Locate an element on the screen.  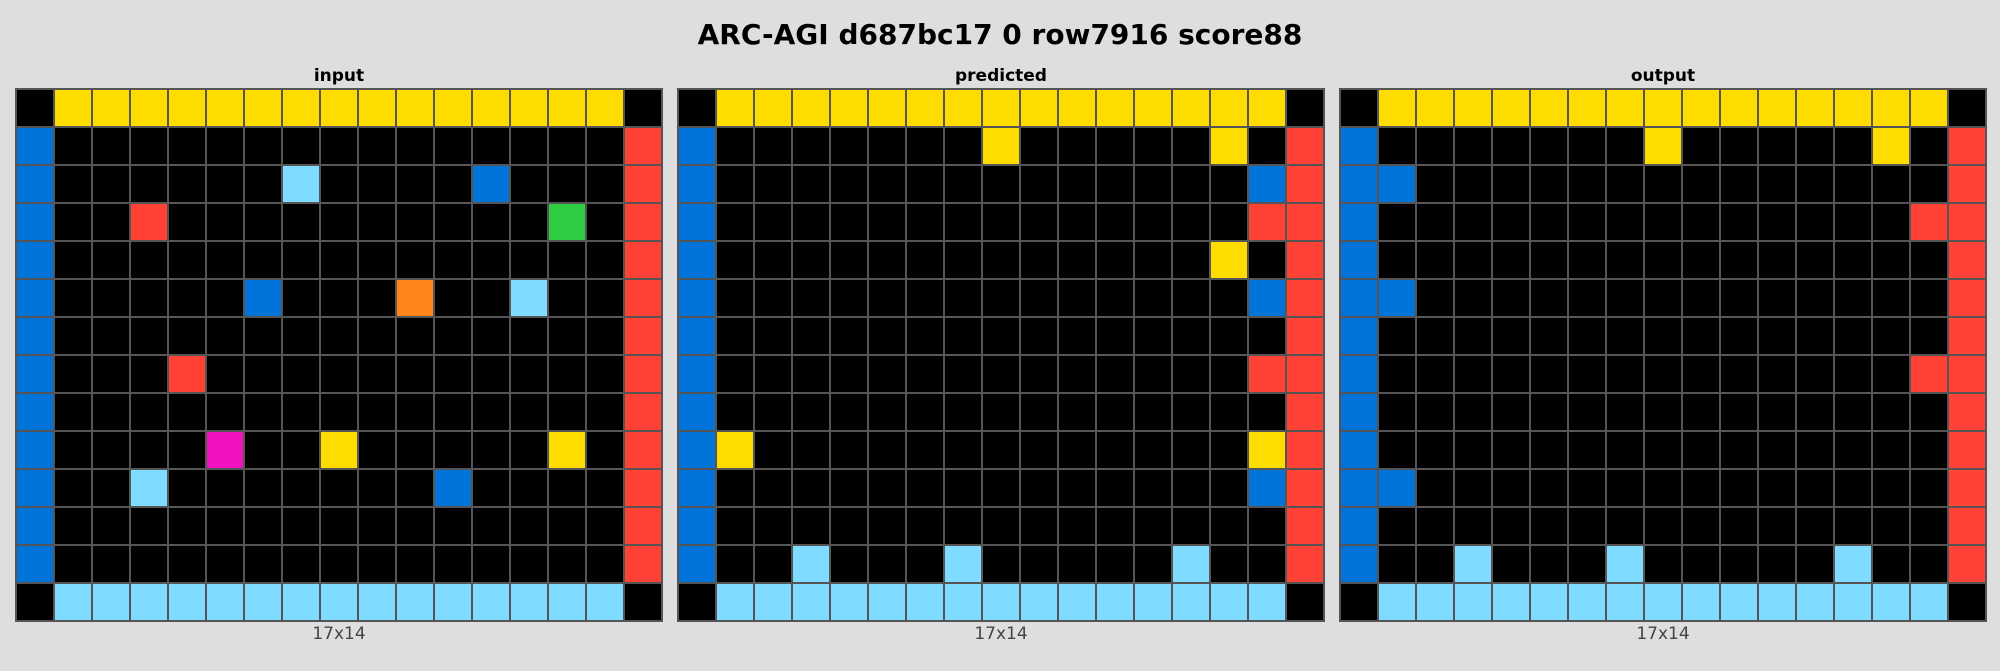
panel-title-predicted: predicted is located at coordinates (1001, 76).